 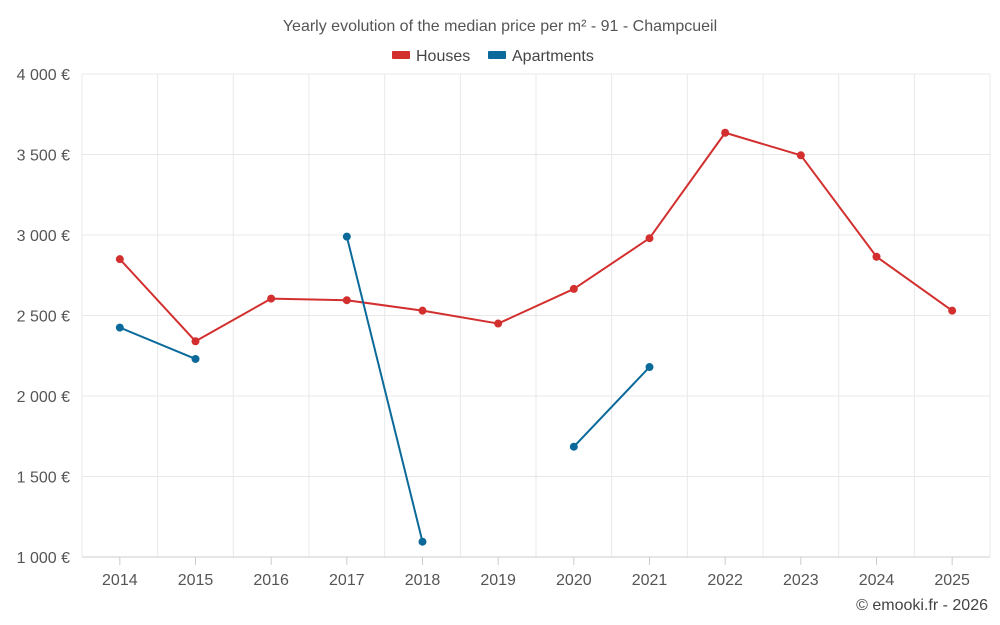 I want to click on y-tick-label: 3 000 €, so click(x=43, y=236).